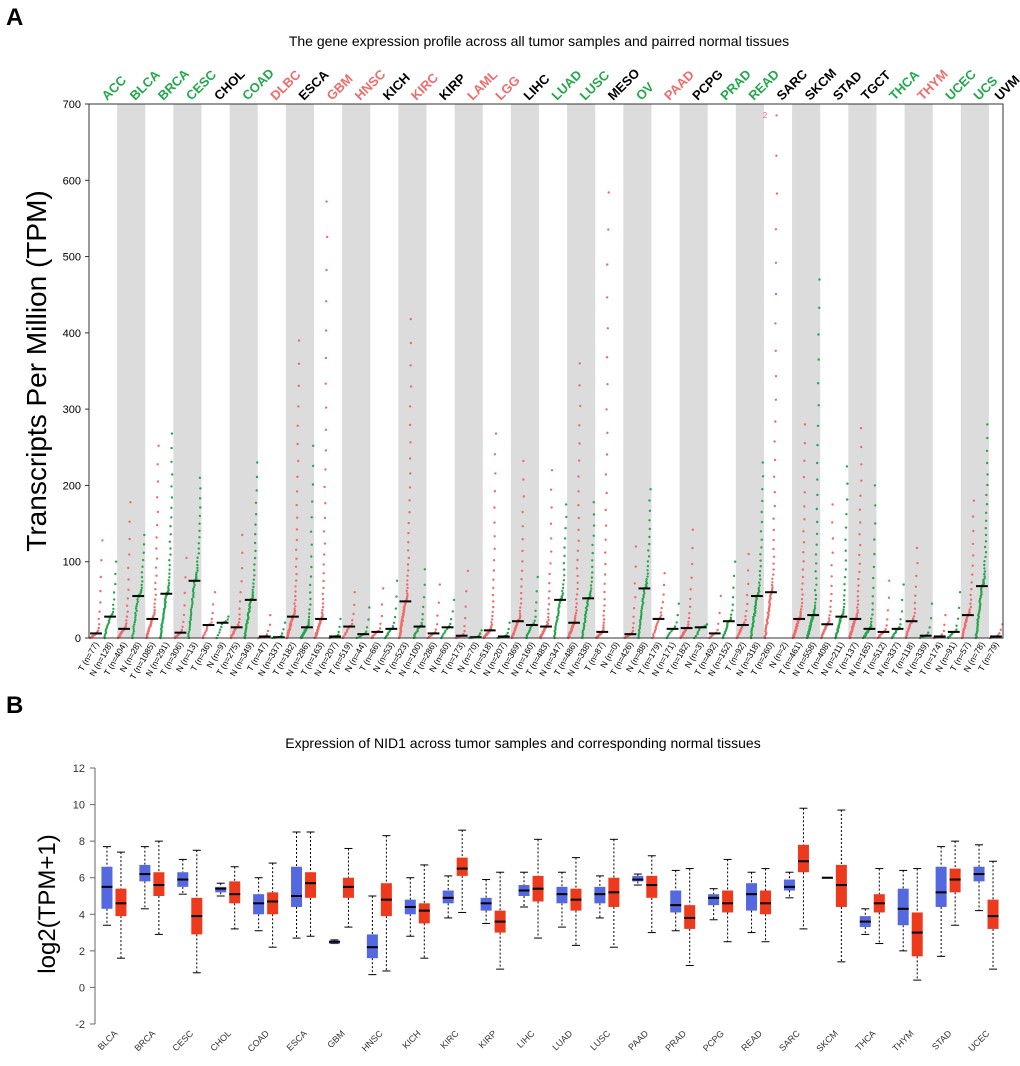 This screenshot has height=1066, width=1020. I want to click on normal-box, so click(941, 886).